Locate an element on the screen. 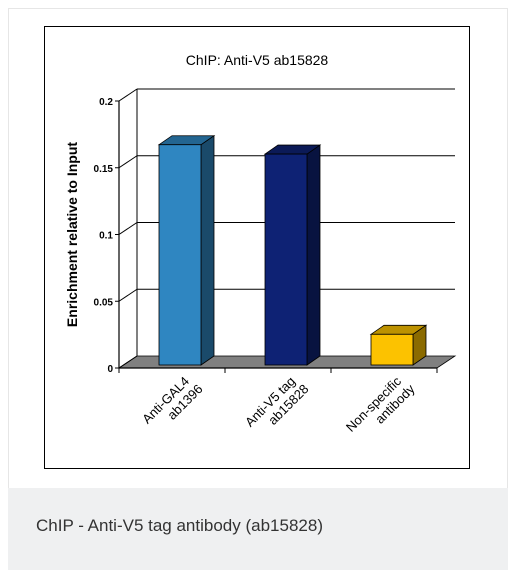 The height and width of the screenshot is (571, 508). y-tick-label: 0 is located at coordinates (110, 369).